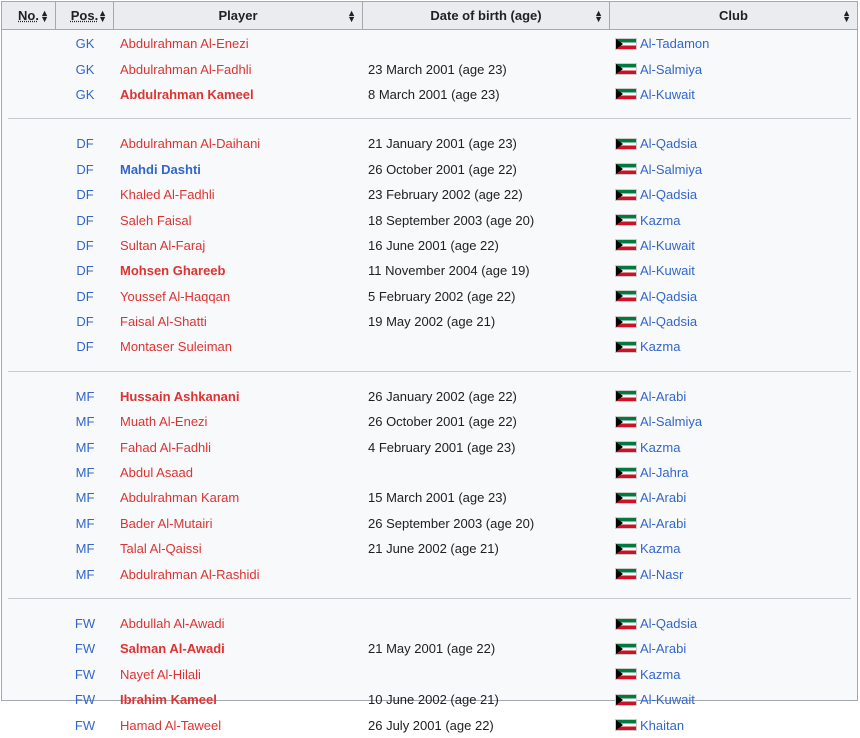 This screenshot has height=738, width=860. I want to click on player-link: Youssef Al-Haqqan, so click(175, 296).